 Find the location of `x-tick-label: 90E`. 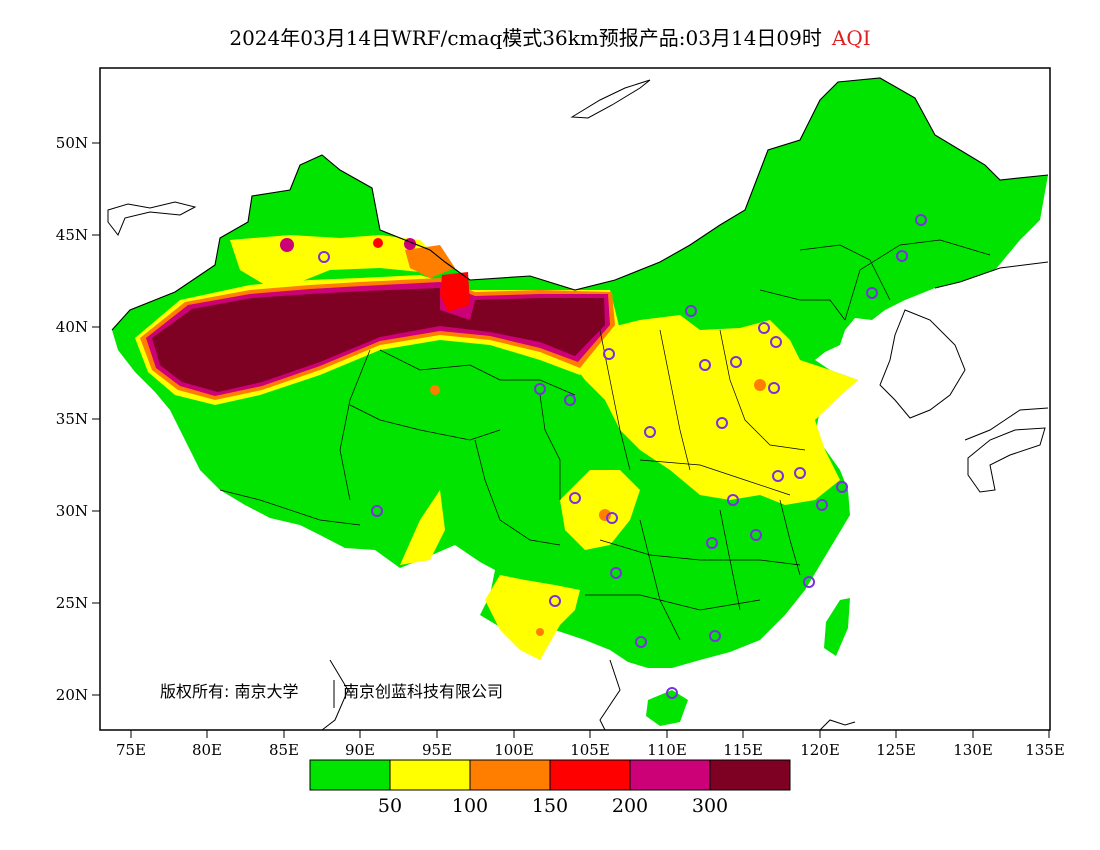

x-tick-label: 90E is located at coordinates (360, 750).